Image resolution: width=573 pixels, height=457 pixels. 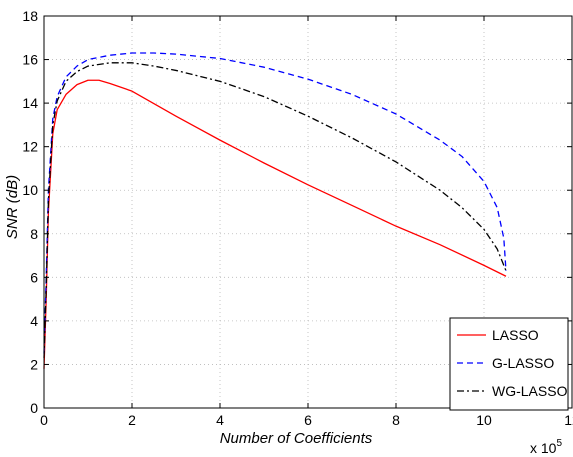 I want to click on y-tick-label: 12, so click(x=30, y=147).